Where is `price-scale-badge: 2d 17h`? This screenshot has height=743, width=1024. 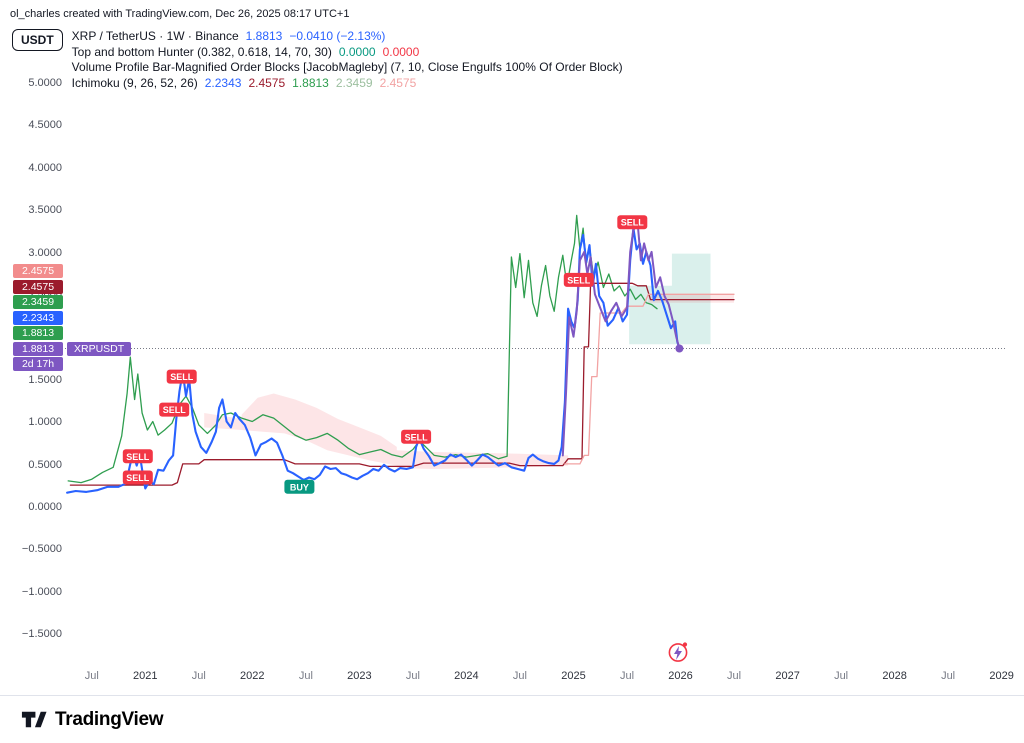
price-scale-badge: 2d 17h is located at coordinates (38, 364).